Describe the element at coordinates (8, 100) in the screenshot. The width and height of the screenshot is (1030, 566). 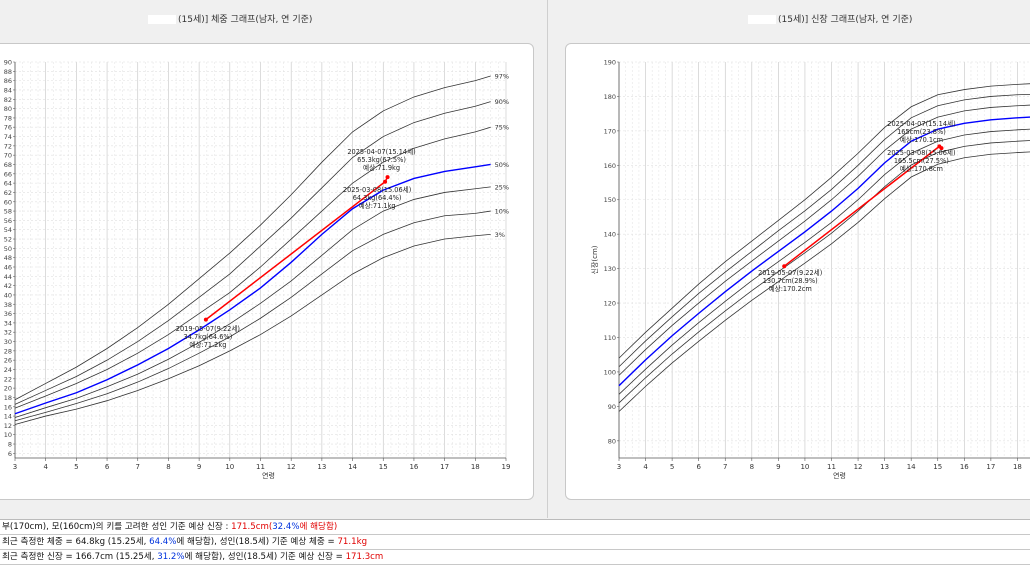
I see `weight-ytick-label: 82` at that location.